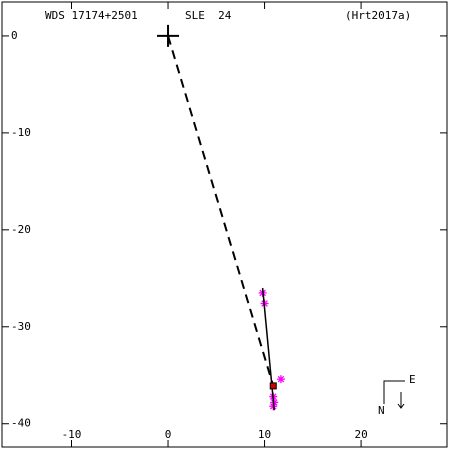  I want to click on x-tick-label: 10, so click(264, 434).